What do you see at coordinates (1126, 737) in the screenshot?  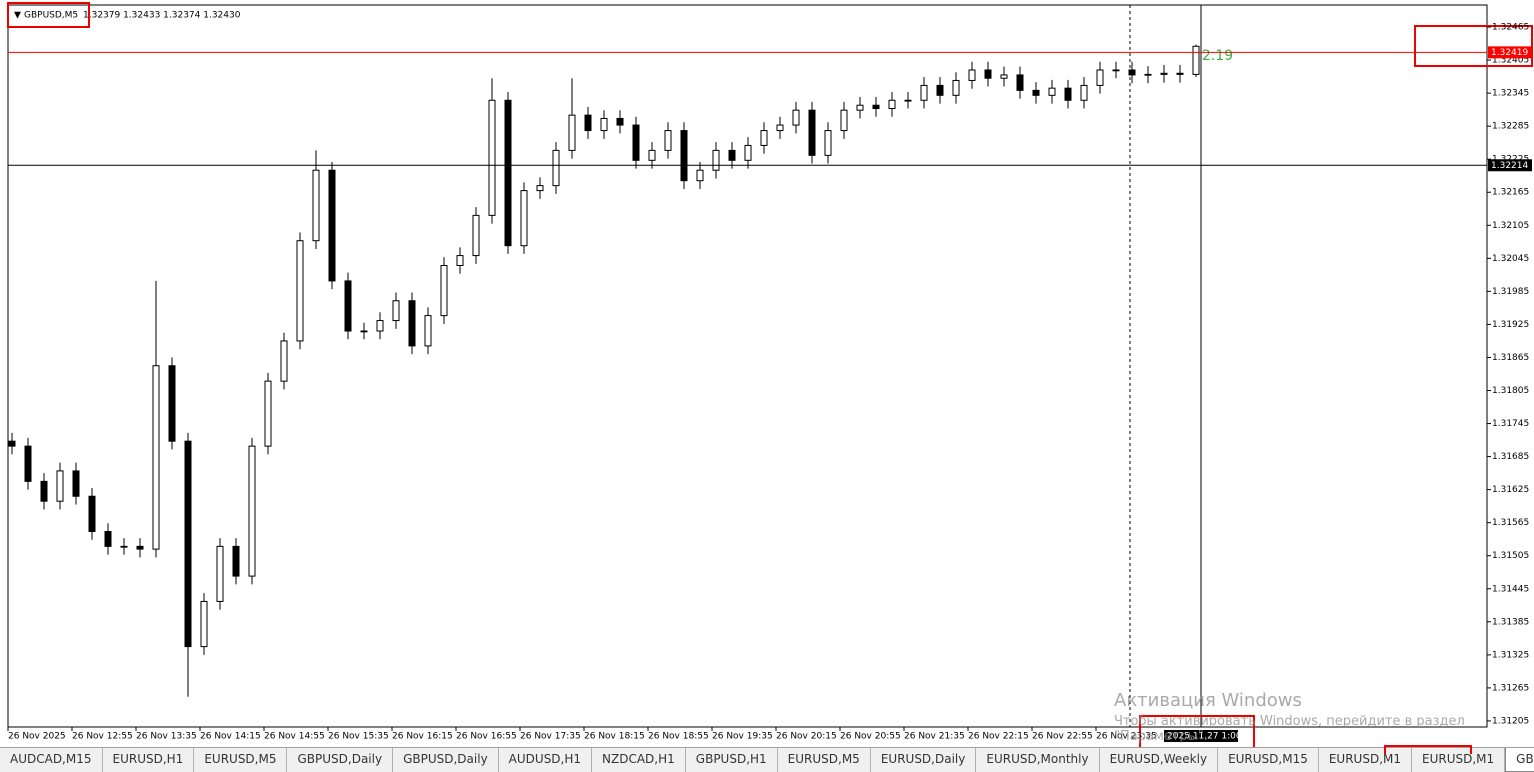 I see `x-tick-label: 26 Nov 23:35` at bounding box center [1126, 737].